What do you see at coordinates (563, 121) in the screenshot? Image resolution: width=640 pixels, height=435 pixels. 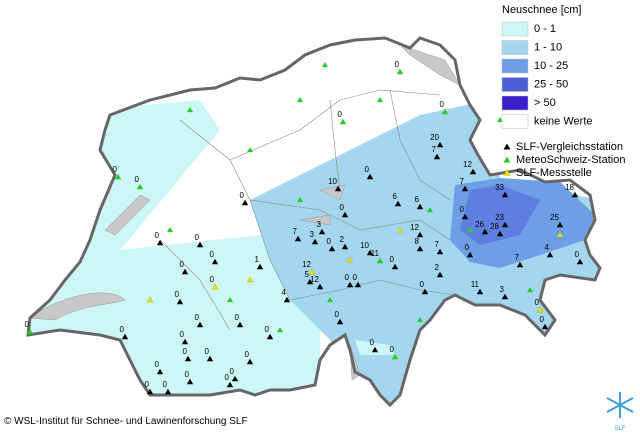 I see `legend-label: keine Werte` at bounding box center [563, 121].